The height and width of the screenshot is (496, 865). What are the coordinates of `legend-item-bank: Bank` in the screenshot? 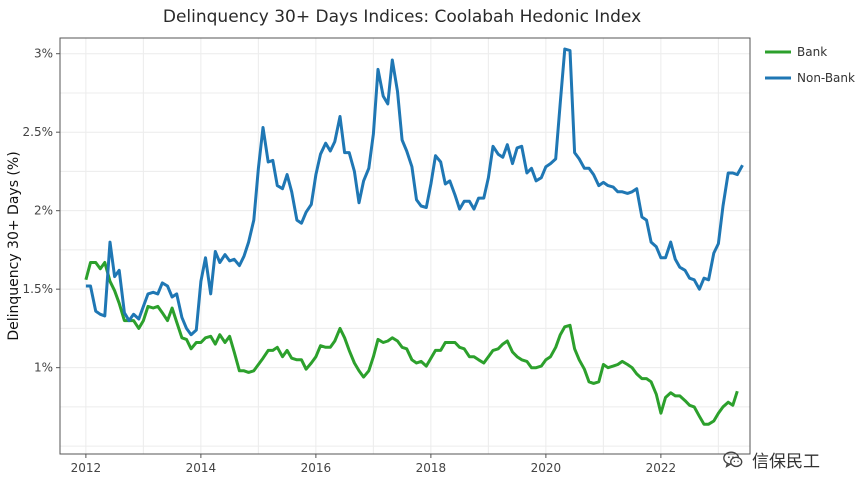 It's located at (796, 52).